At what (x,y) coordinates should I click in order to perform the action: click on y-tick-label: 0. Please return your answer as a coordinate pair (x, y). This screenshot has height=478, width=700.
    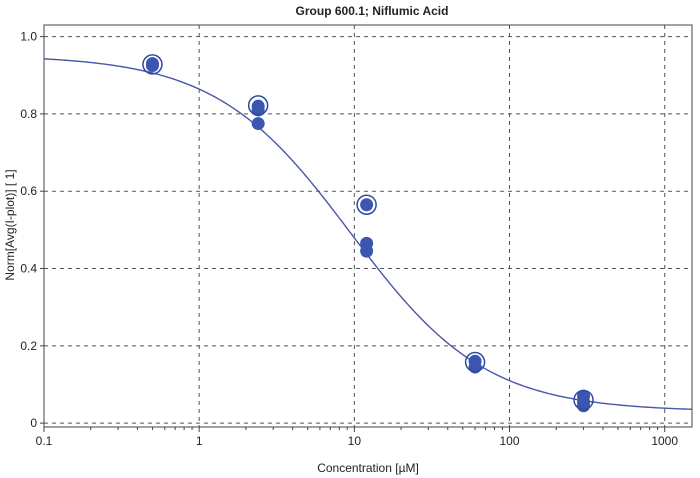
    Looking at the image, I should click on (33, 423).